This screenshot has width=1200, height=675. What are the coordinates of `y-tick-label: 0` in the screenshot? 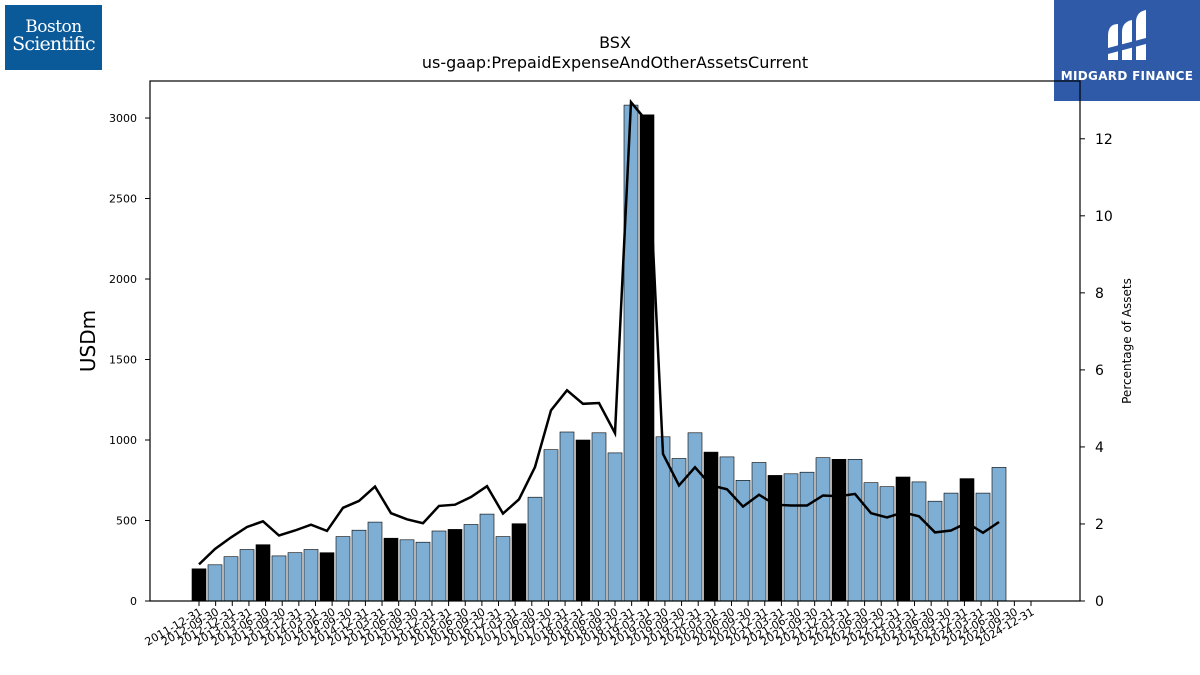 It's located at (133, 601).